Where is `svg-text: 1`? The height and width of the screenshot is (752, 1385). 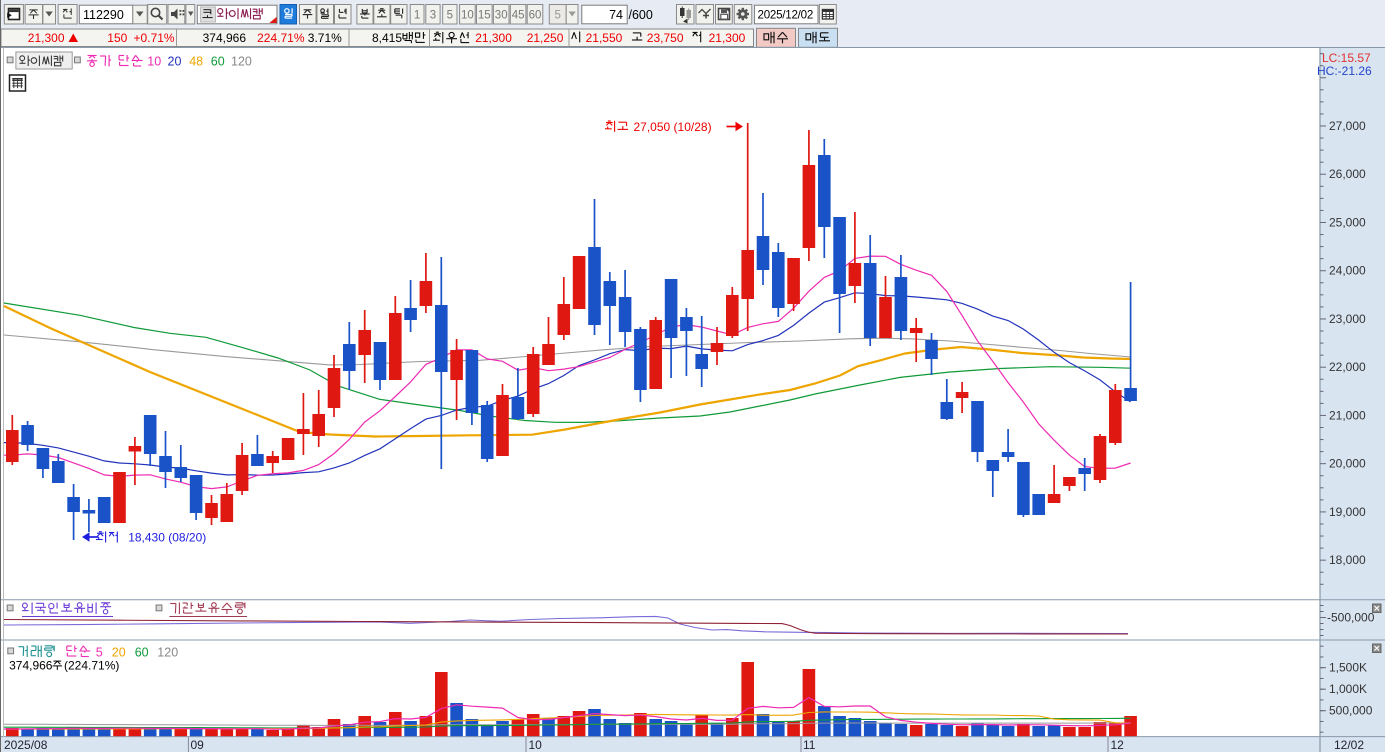 svg-text: 1 is located at coordinates (417, 16).